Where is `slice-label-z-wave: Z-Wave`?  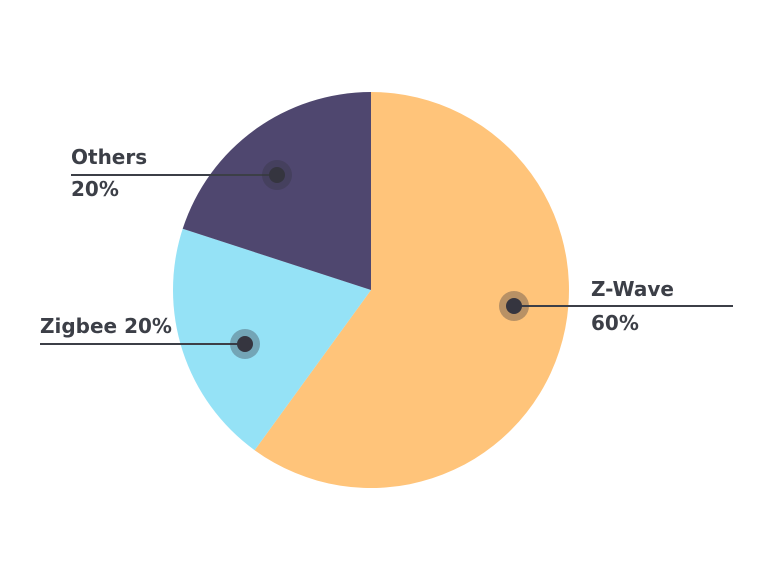
slice-label-z-wave: Z-Wave is located at coordinates (632, 289).